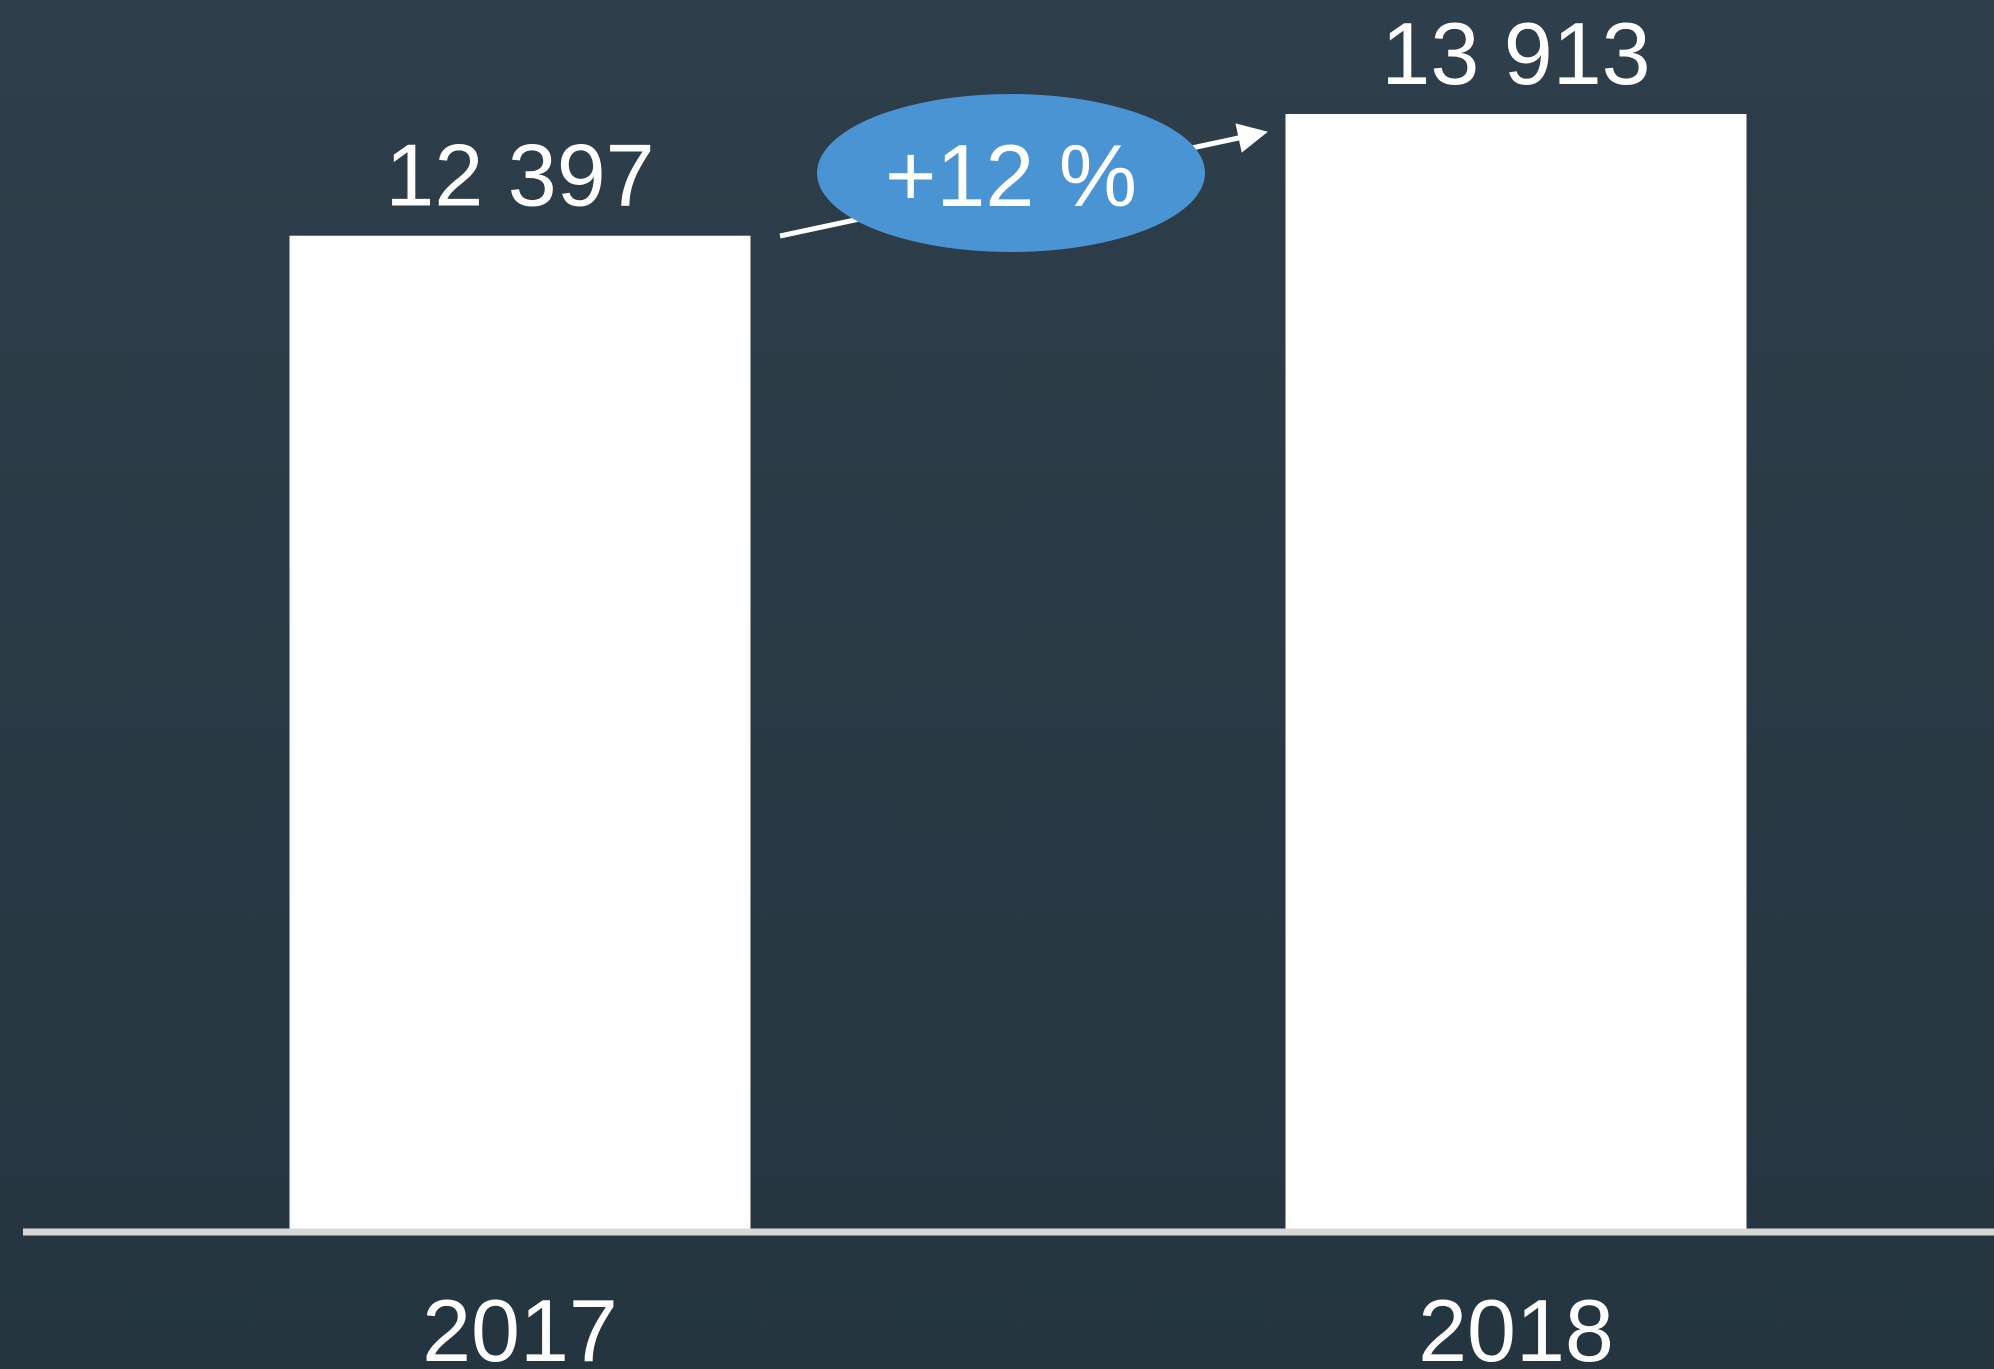  I want to click on growth-badge, so click(1011, 173).